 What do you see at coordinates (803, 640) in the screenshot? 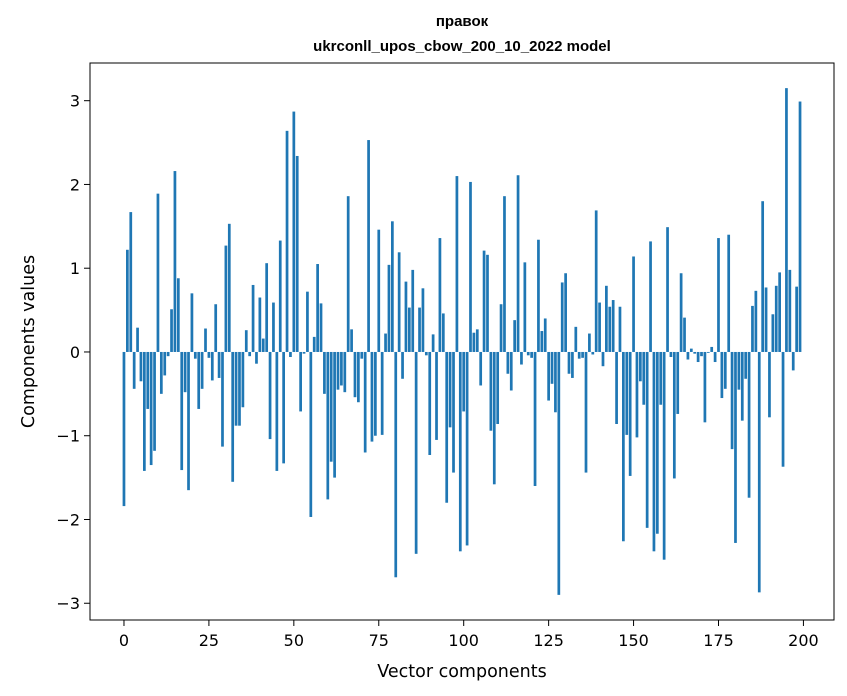
I see `x-tick-label-200: 200` at bounding box center [803, 640].